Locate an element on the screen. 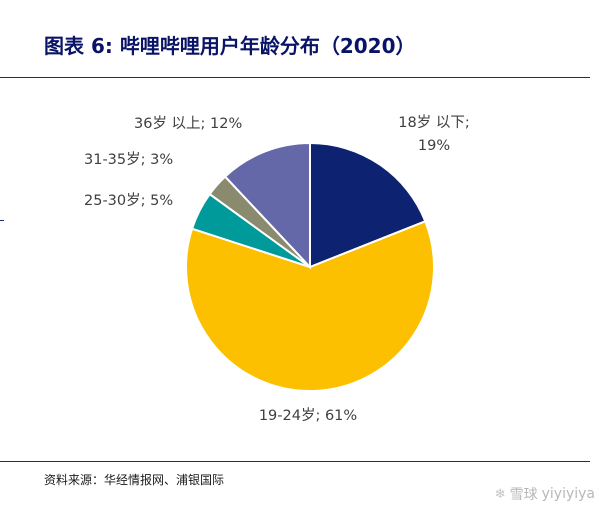 The width and height of the screenshot is (605, 515). slice-label: 19-24岁; 61% is located at coordinates (308, 415).